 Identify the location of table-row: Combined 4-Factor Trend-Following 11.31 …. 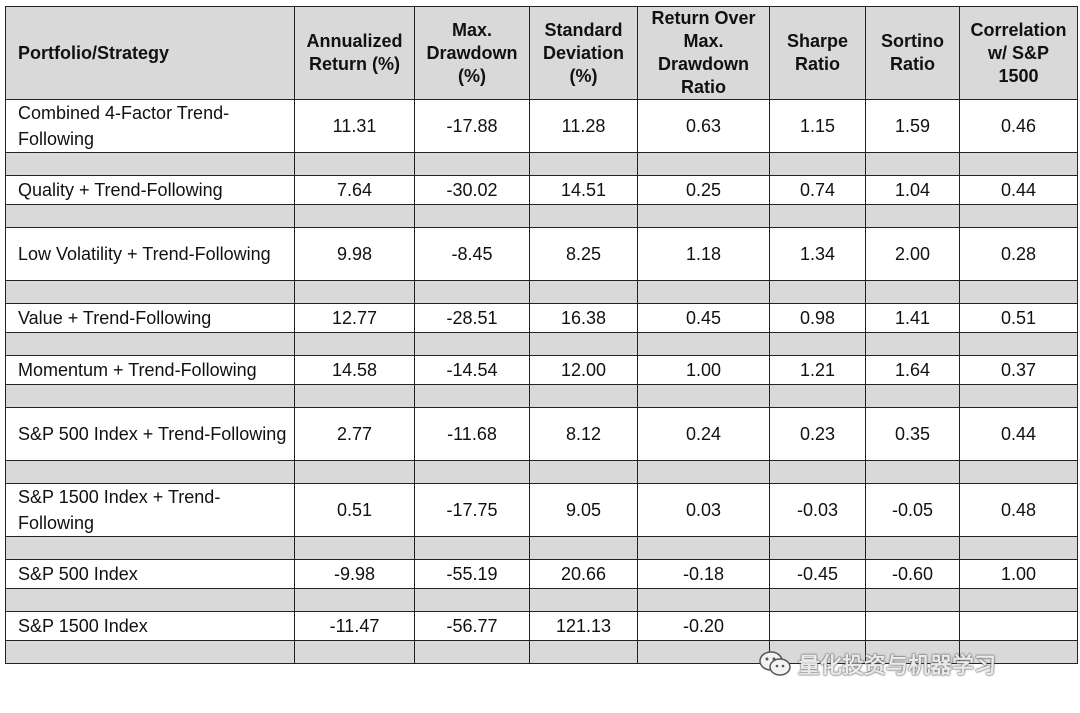
(541, 126).